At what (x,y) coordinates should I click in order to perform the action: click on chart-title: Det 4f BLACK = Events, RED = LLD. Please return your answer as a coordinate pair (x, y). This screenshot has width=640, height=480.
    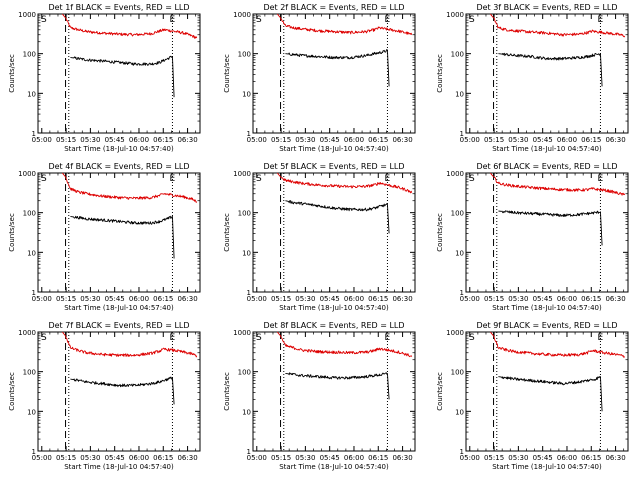
    Looking at the image, I should click on (118, 166).